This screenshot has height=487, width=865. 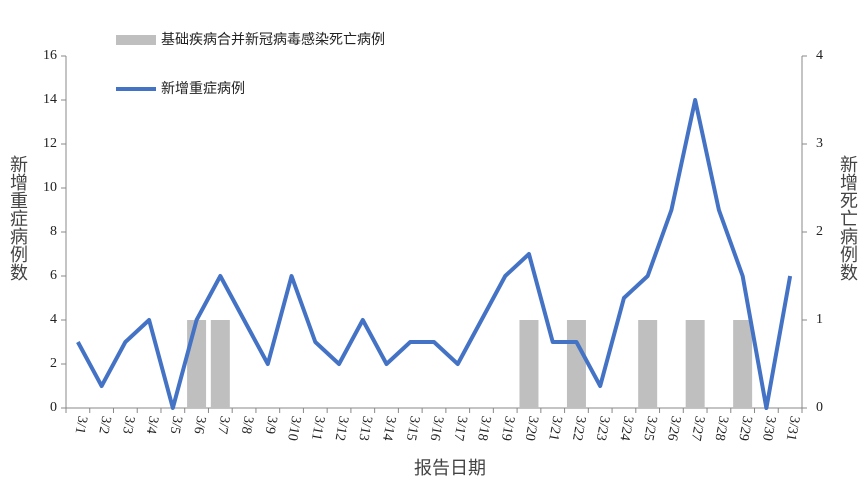 I want to click on x-tick-label: 3/17, so click(x=459, y=428).